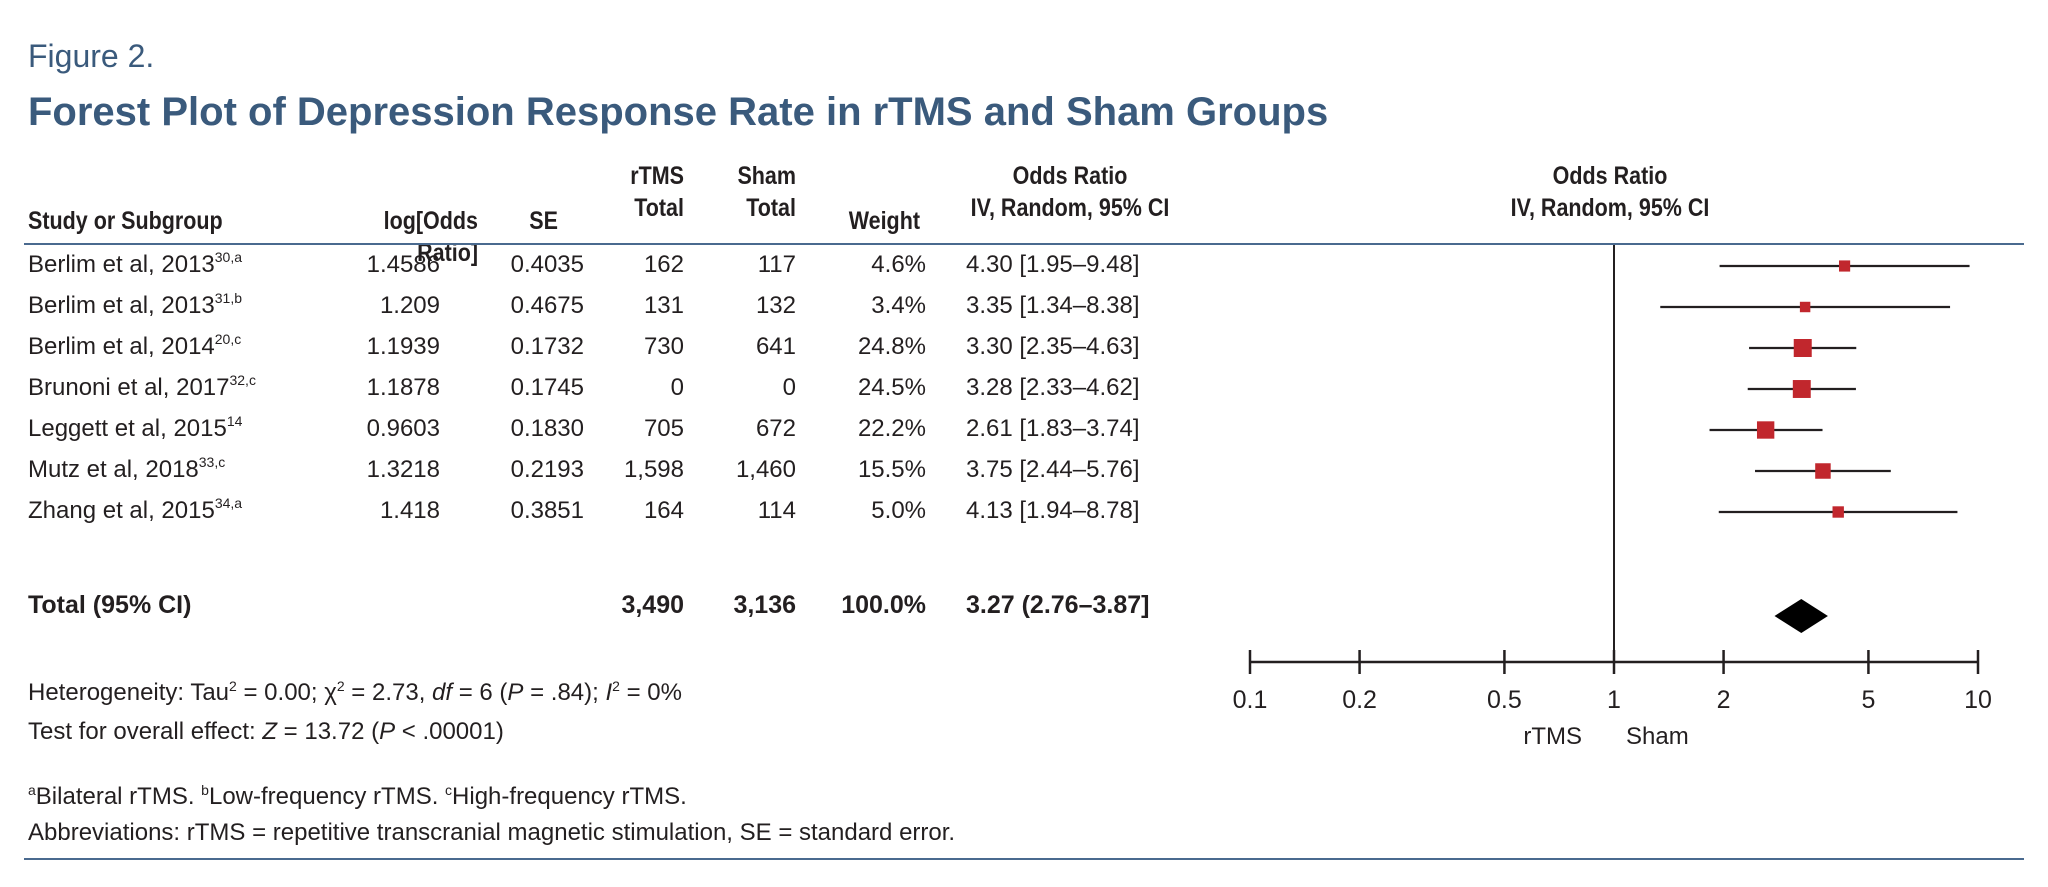  I want to click on study-se: 0.1732, so click(547, 346).